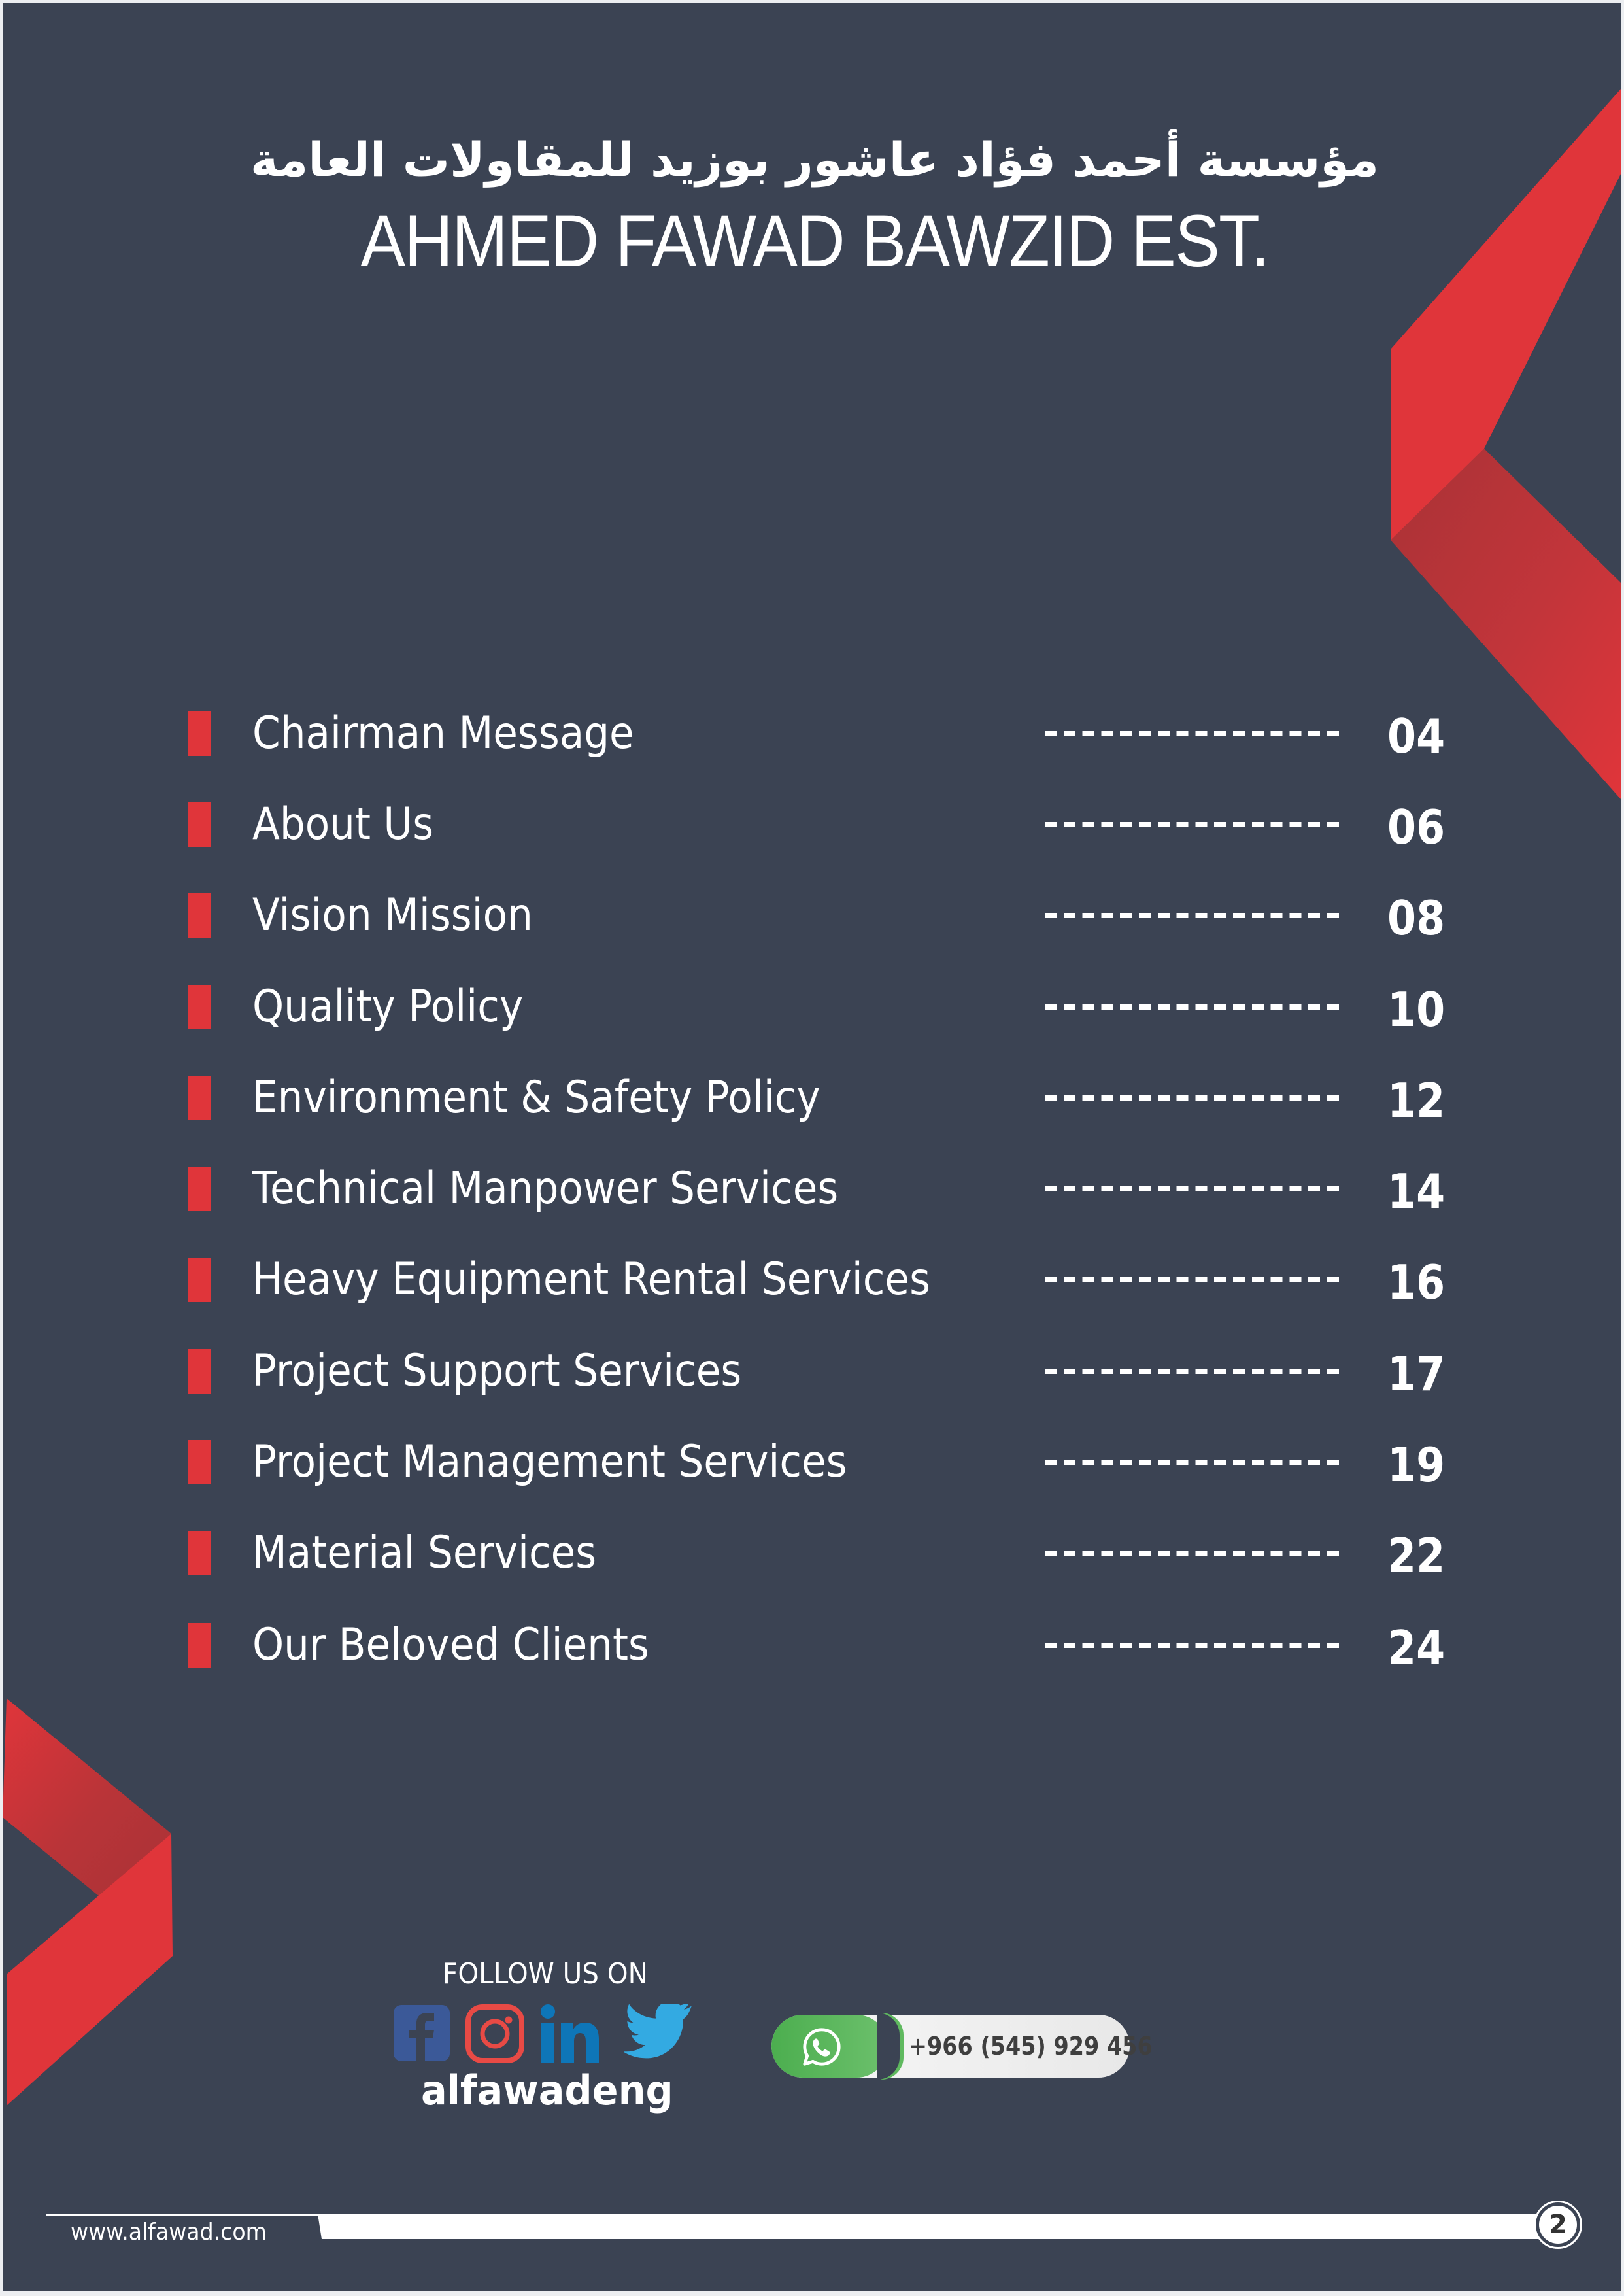 The height and width of the screenshot is (2296, 1624). What do you see at coordinates (443, 733) in the screenshot?
I see `toc-item-label: Chairman Message` at bounding box center [443, 733].